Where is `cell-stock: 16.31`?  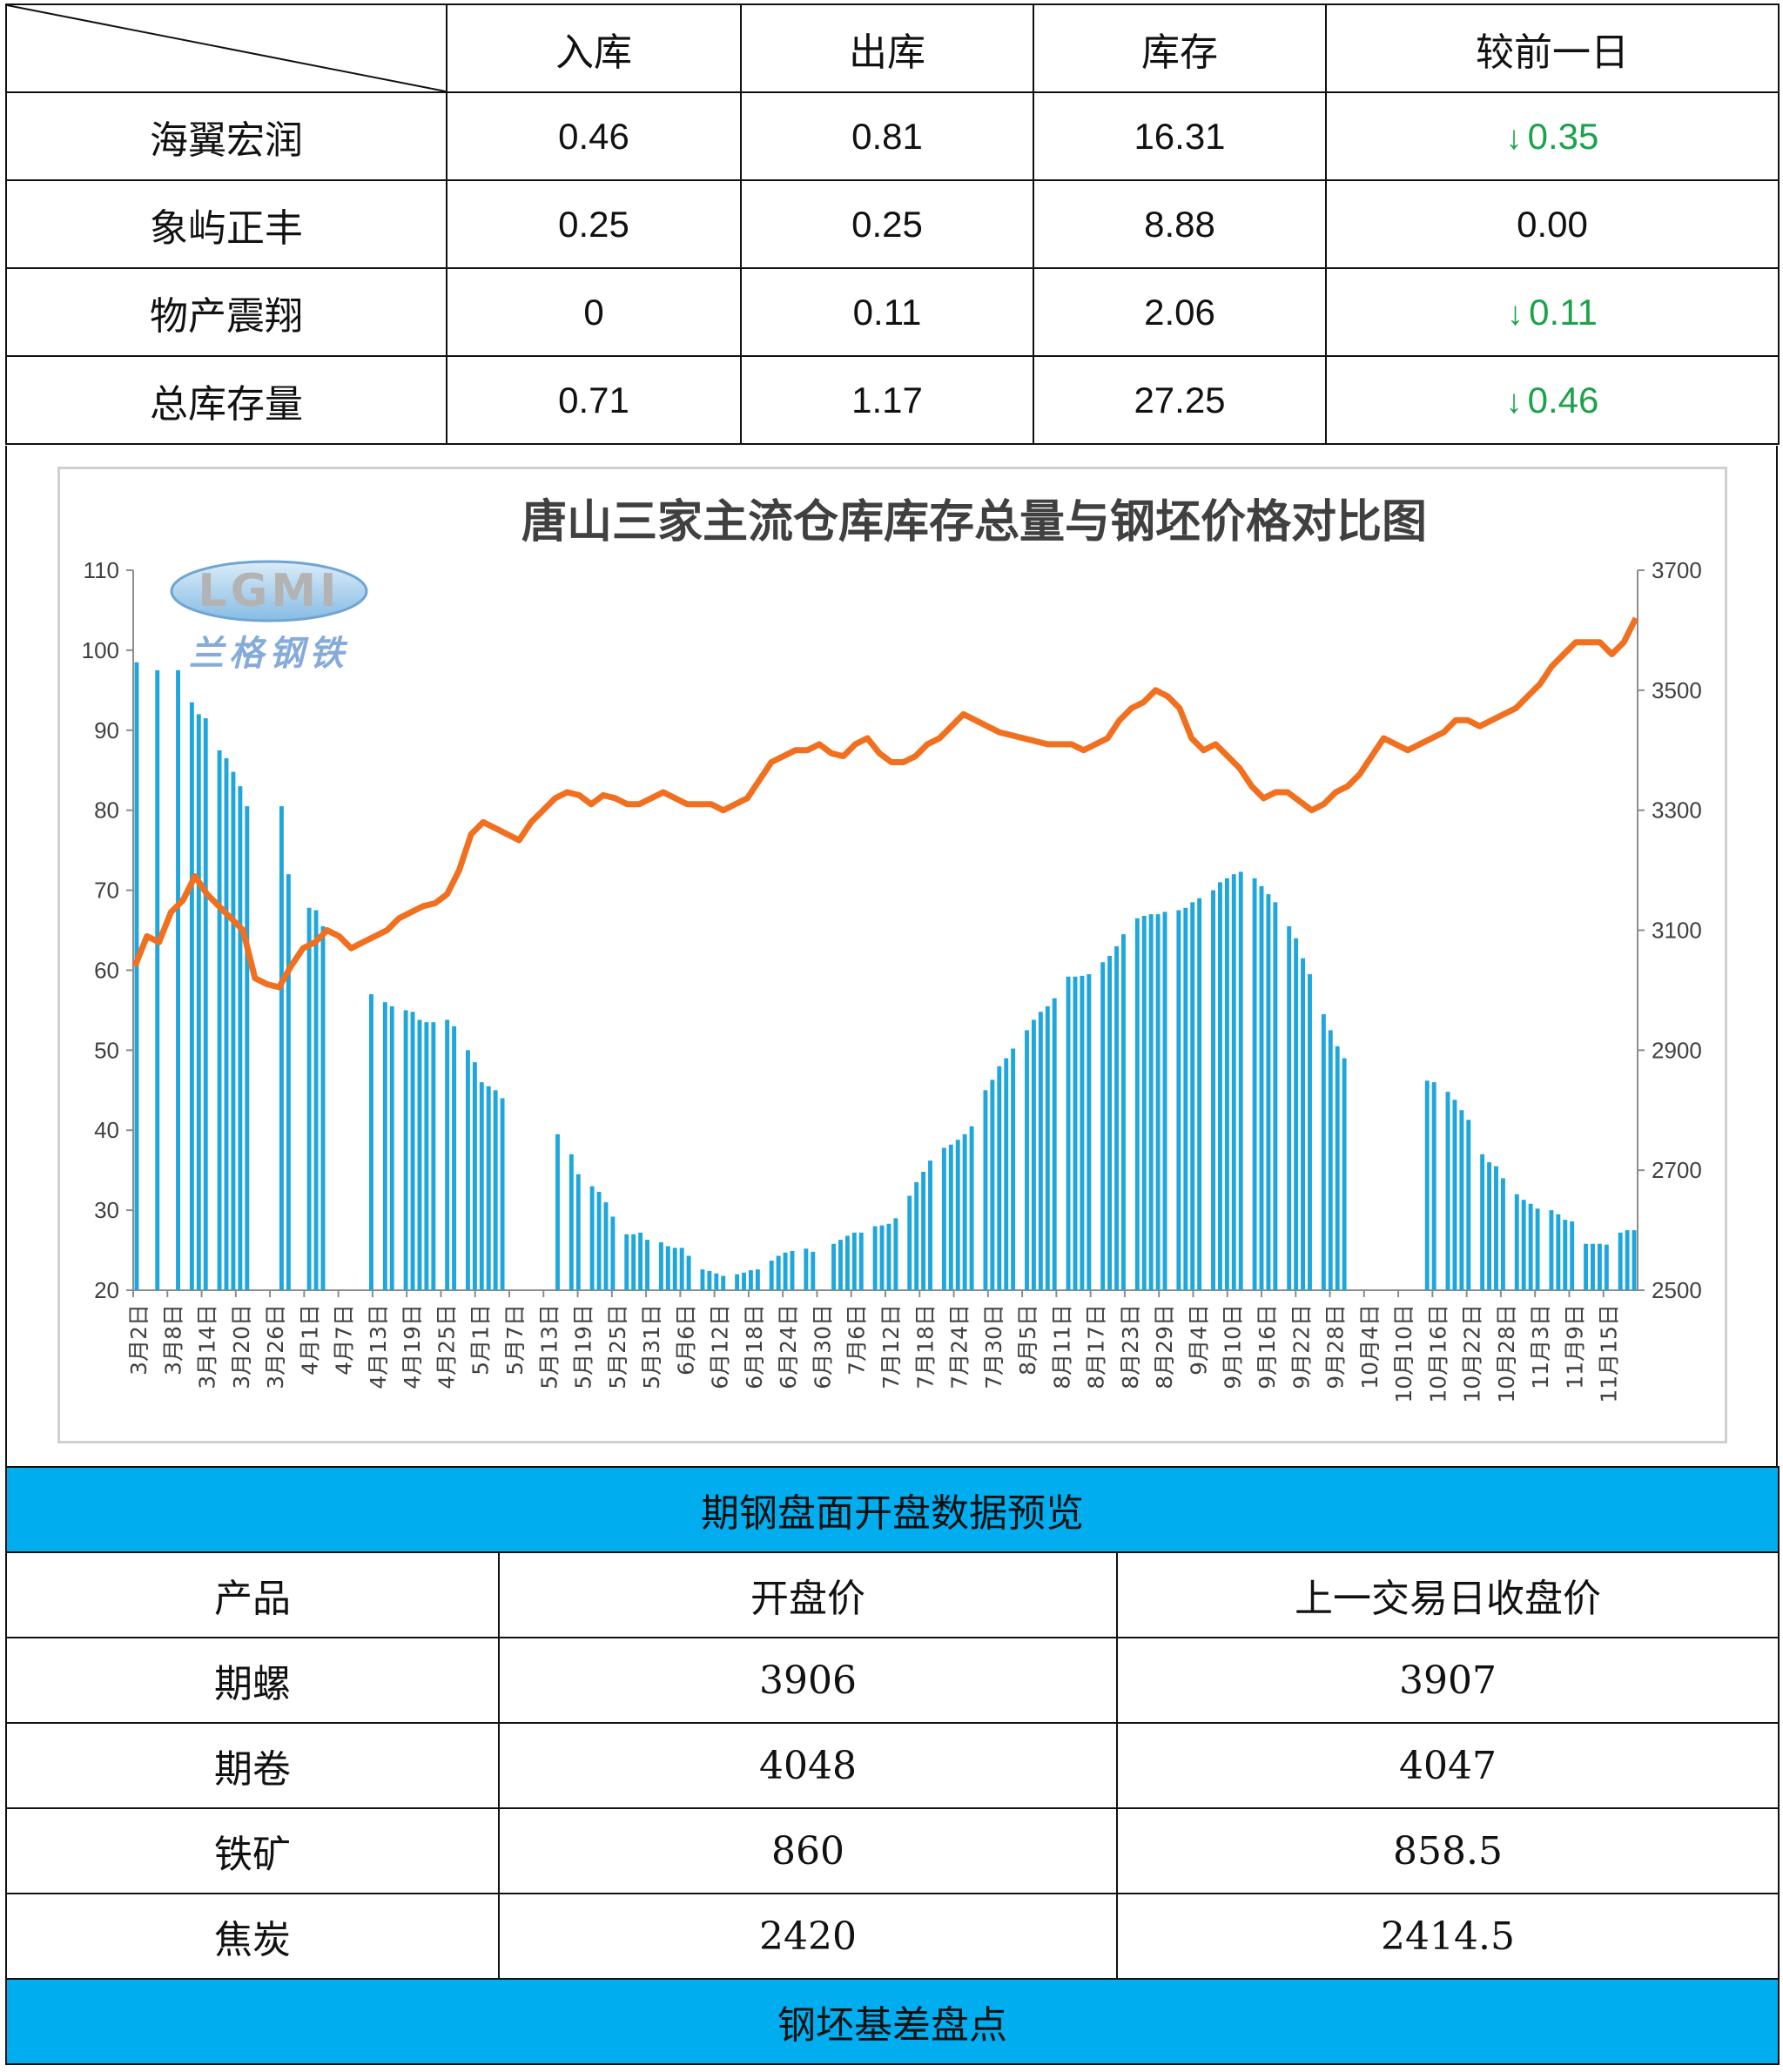 cell-stock: 16.31 is located at coordinates (1180, 136).